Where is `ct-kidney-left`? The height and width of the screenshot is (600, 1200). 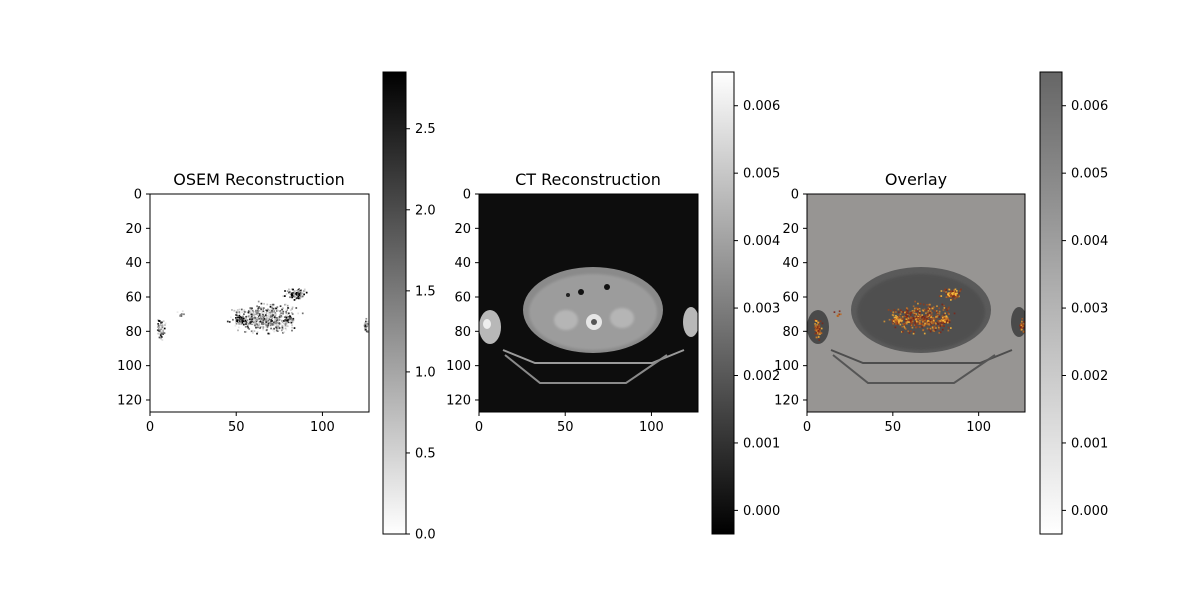 ct-kidney-left is located at coordinates (566, 320).